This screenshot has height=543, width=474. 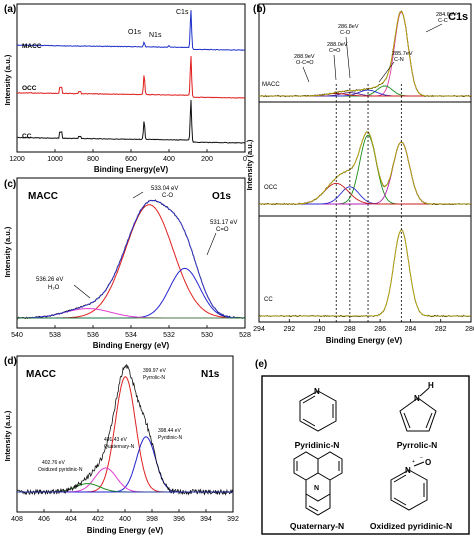 I want to click on panel-b-occ-raw, so click(x=365, y=168).